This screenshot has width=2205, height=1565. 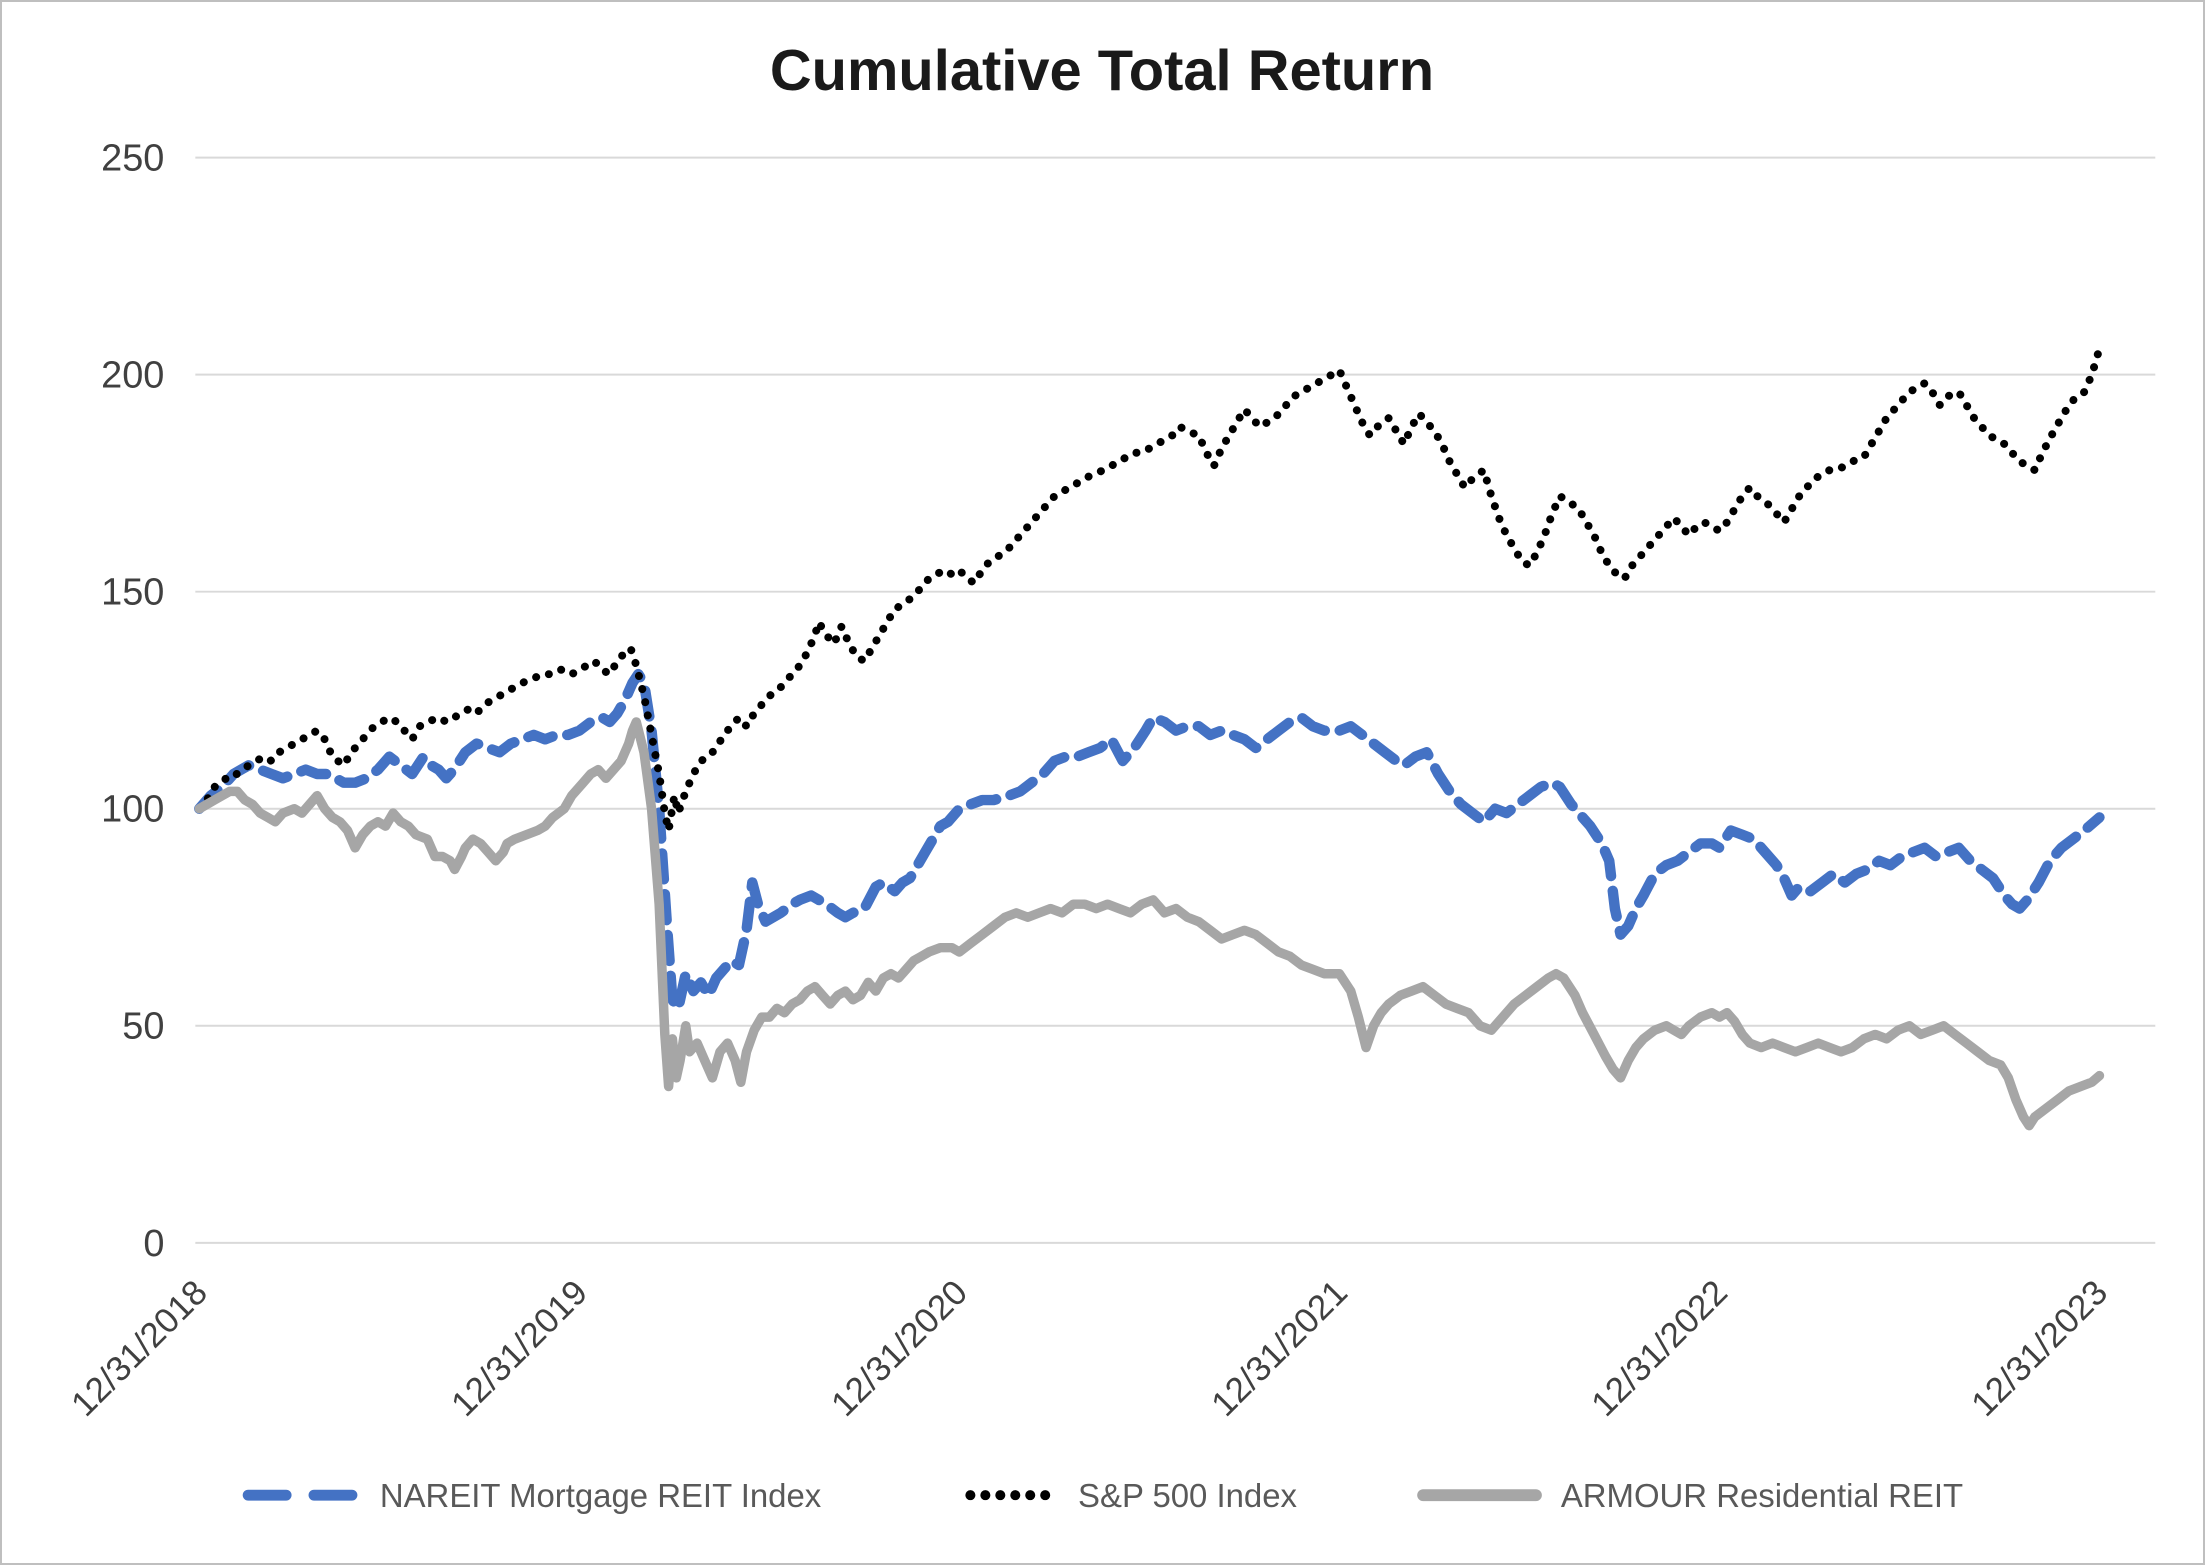 What do you see at coordinates (153, 1244) in the screenshot?
I see `y-tick-label-0: 0` at bounding box center [153, 1244].